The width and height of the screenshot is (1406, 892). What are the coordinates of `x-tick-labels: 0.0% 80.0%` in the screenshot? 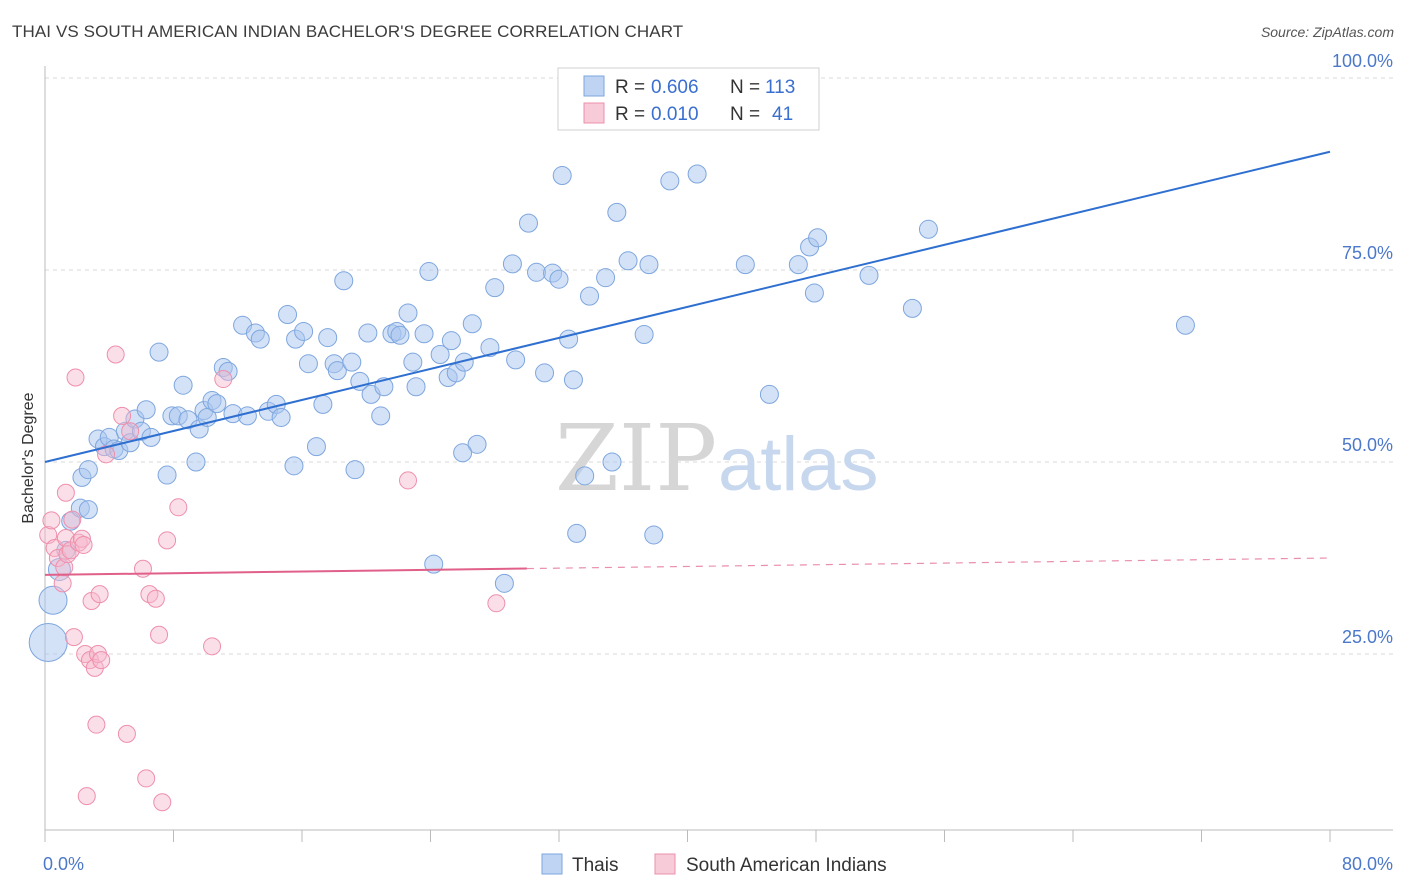 It's located at (718, 864).